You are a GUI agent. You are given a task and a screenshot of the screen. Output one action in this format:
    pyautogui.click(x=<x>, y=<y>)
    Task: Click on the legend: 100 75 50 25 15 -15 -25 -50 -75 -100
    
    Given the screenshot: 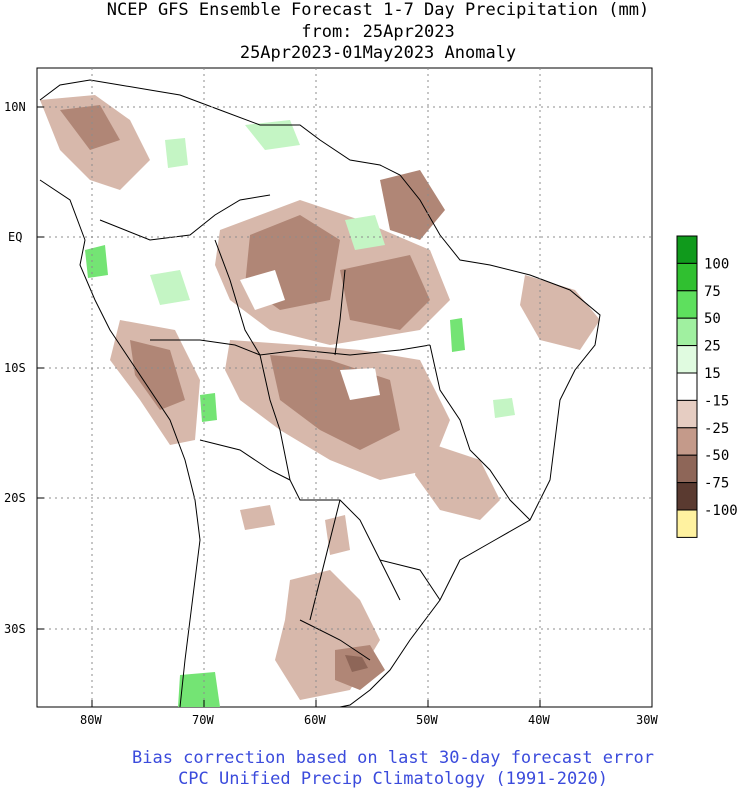 What is the action you would take?
    pyautogui.click(x=707, y=386)
    